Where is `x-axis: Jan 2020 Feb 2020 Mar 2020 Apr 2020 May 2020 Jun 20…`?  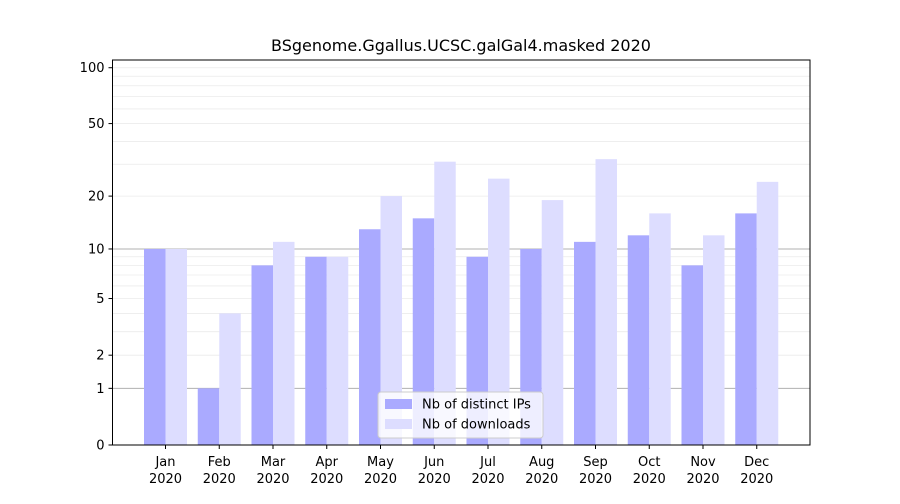
x-axis: Jan 2020 Feb 2020 Mar 2020 Apr 2020 May 2020 Jun 20… is located at coordinates (461, 466).